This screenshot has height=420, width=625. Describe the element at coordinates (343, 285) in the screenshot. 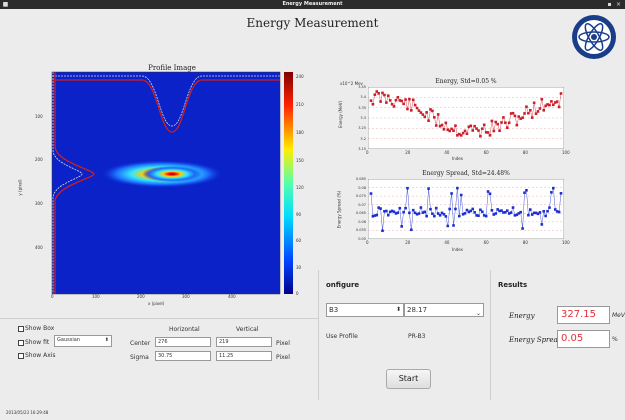

I see `configure-section-title: onfigure` at that location.